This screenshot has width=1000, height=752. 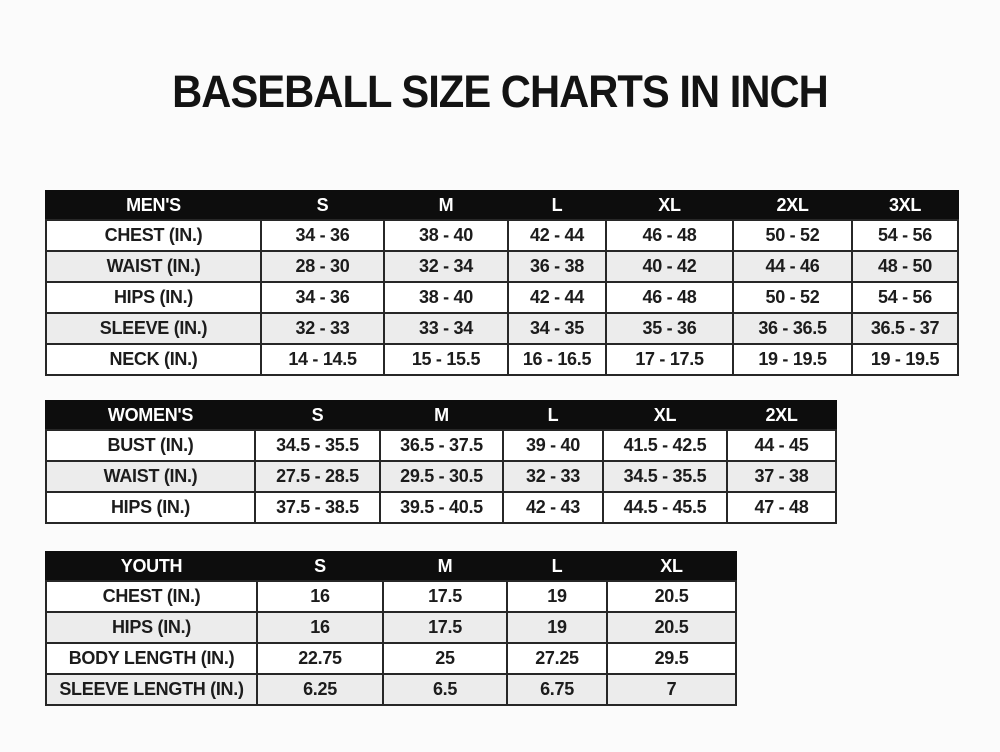 What do you see at coordinates (557, 328) in the screenshot?
I see `value-cell: 34 - 35` at bounding box center [557, 328].